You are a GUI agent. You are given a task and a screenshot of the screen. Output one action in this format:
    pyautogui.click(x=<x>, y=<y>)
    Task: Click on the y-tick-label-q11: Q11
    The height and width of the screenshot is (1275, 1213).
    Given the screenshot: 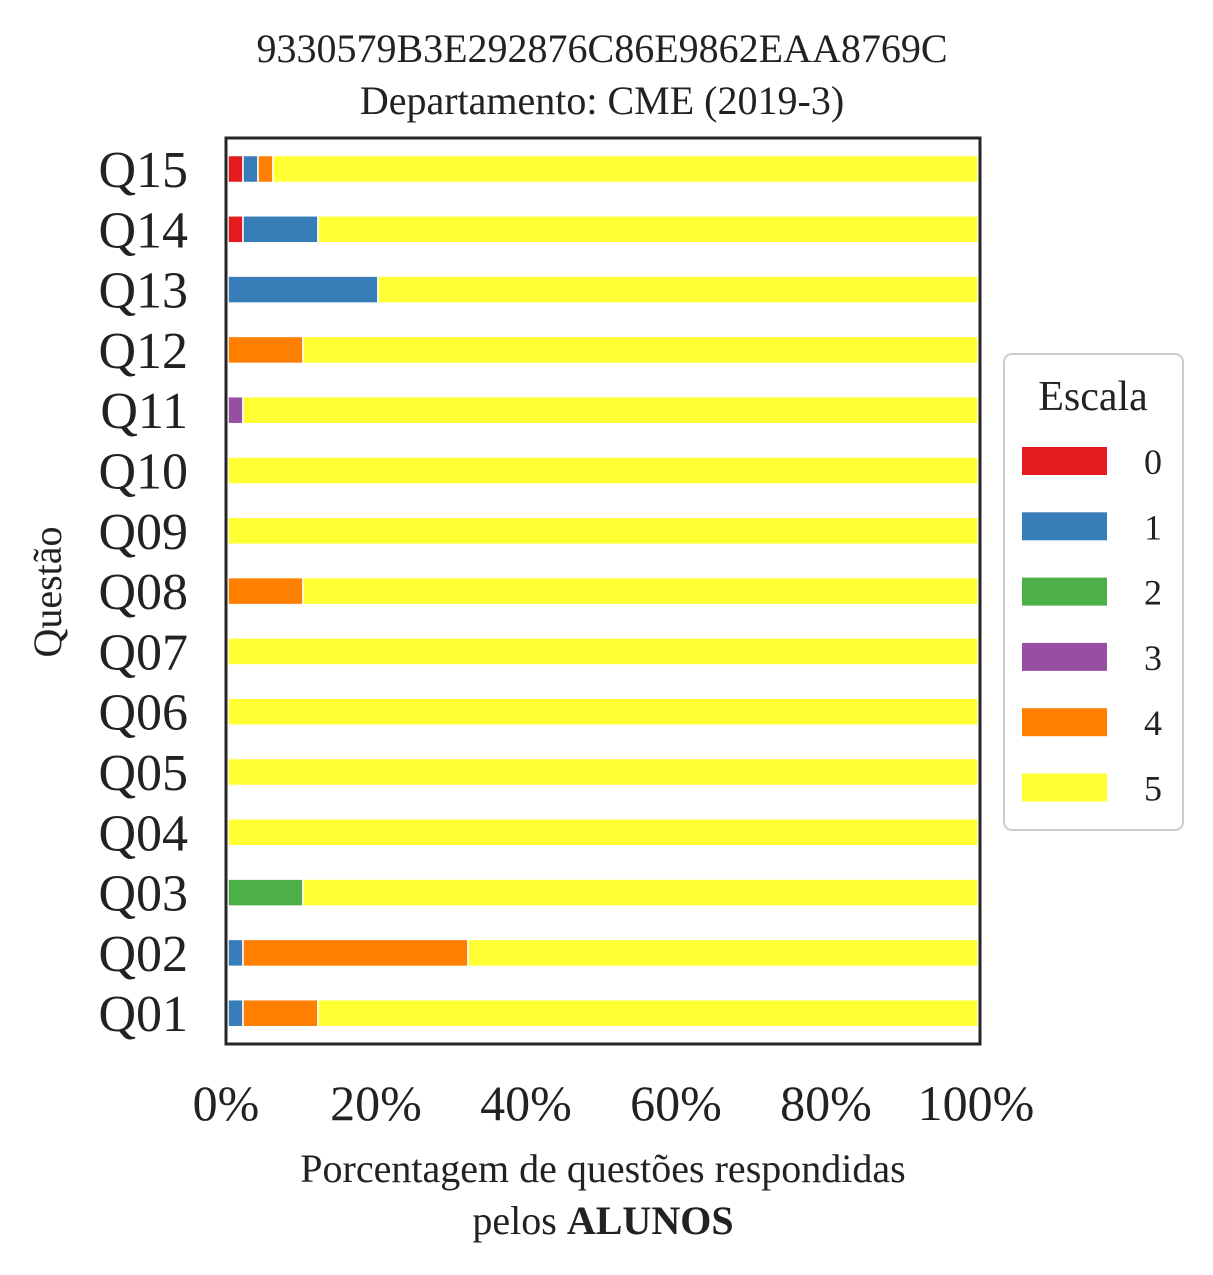 What is the action you would take?
    pyautogui.click(x=144, y=411)
    